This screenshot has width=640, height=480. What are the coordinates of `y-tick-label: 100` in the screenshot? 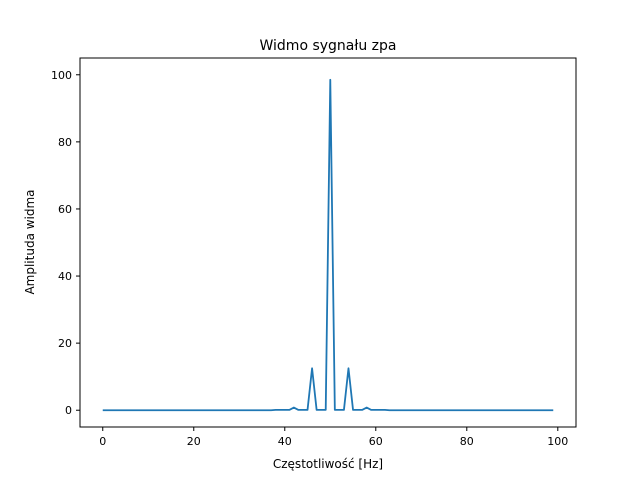 It's located at (61, 75).